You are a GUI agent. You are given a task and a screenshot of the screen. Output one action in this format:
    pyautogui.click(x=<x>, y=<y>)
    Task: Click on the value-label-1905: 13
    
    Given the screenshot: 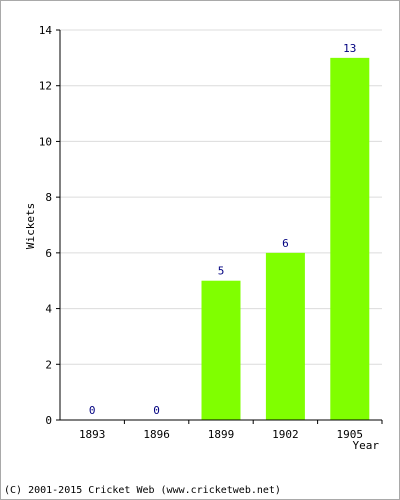 What is the action you would take?
    pyautogui.click(x=349, y=48)
    